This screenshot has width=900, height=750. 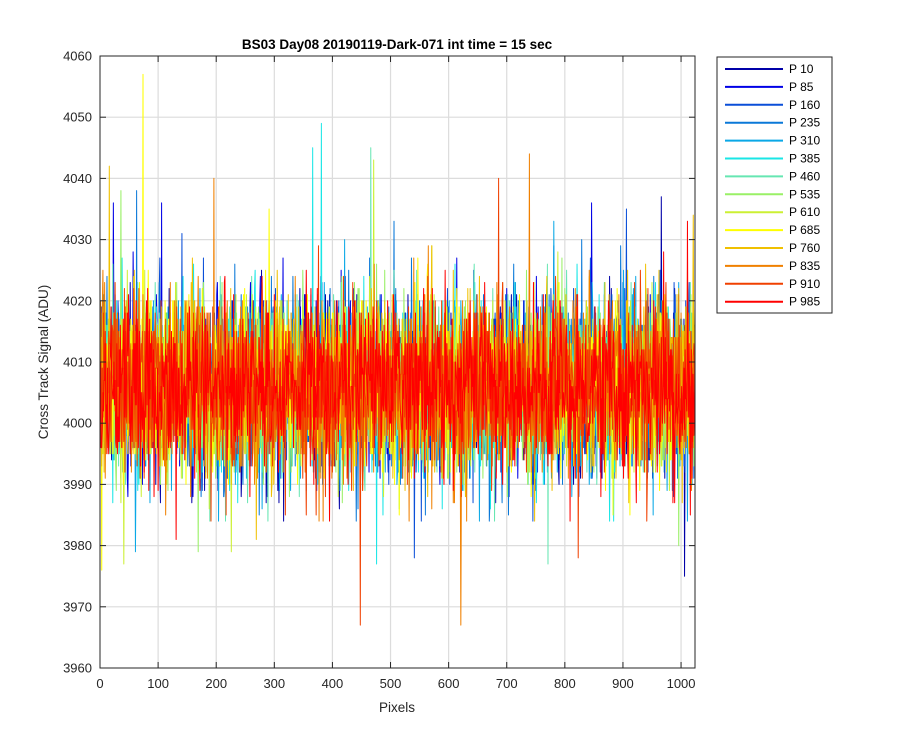 I want to click on x-axis-label: Pixels, so click(x=397, y=707).